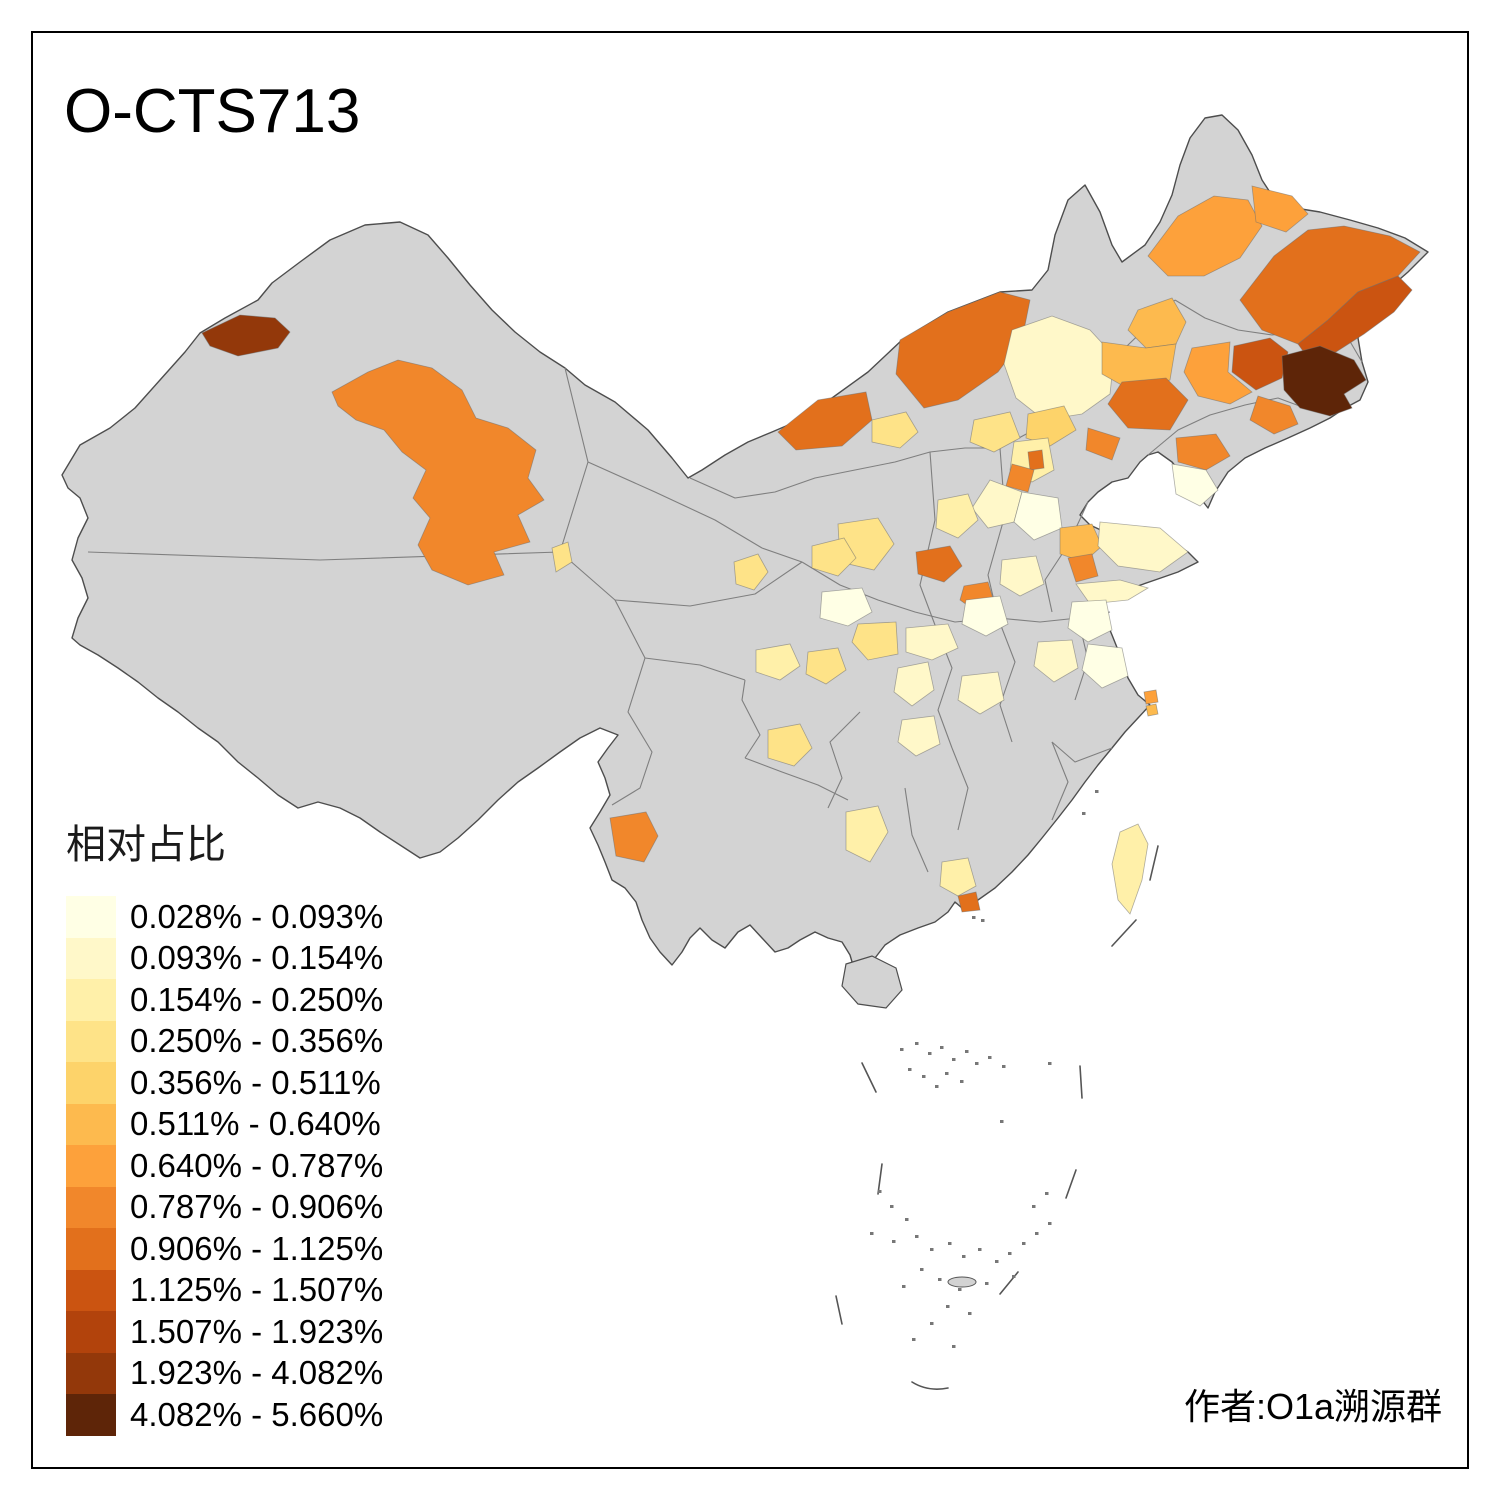 The width and height of the screenshot is (1500, 1500). I want to click on legend-label: 4.082% - 5.660%, so click(257, 1414).